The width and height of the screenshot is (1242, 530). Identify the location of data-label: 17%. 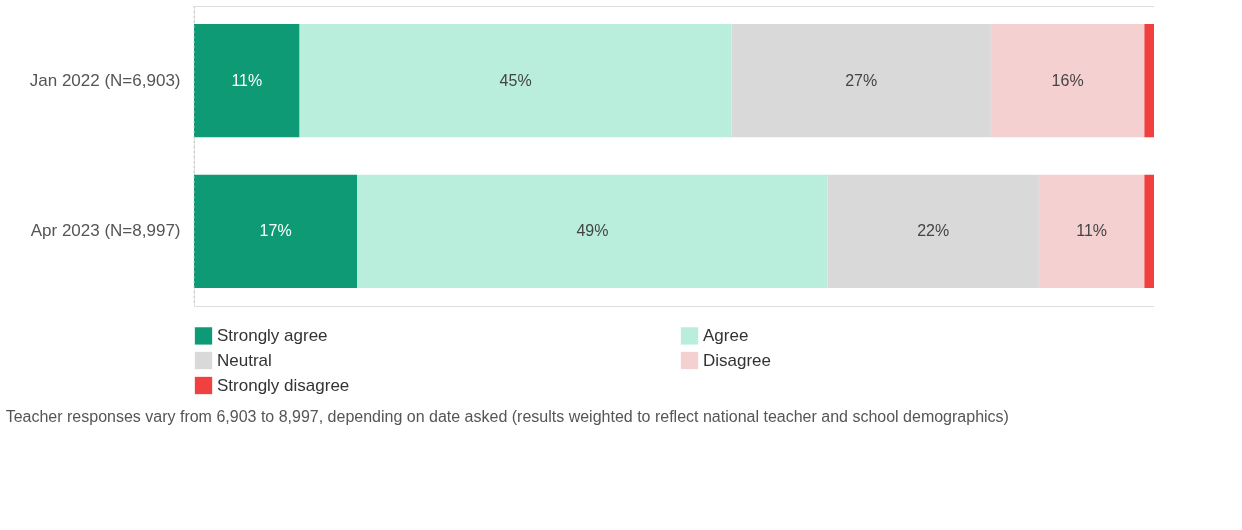
(275, 231).